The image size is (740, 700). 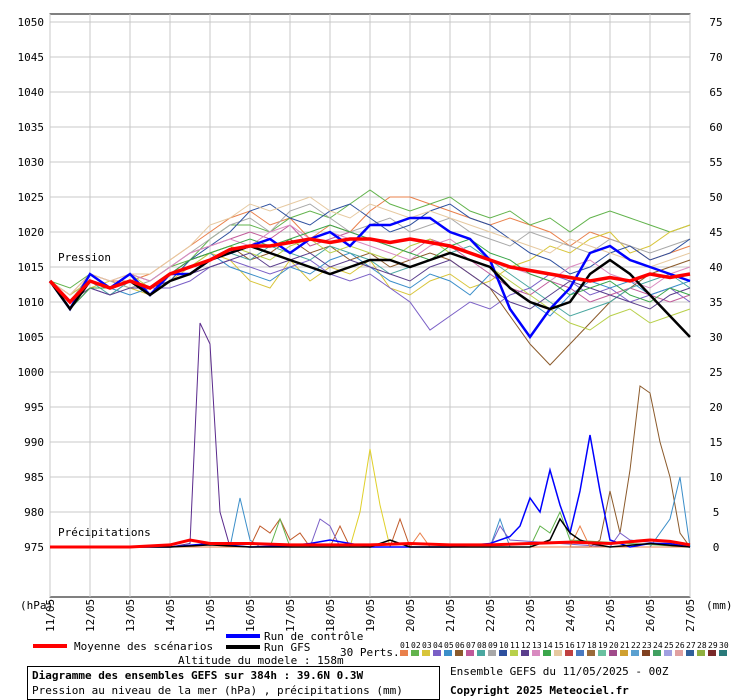 I want to click on pert-number: 06, so click(x=460, y=645).